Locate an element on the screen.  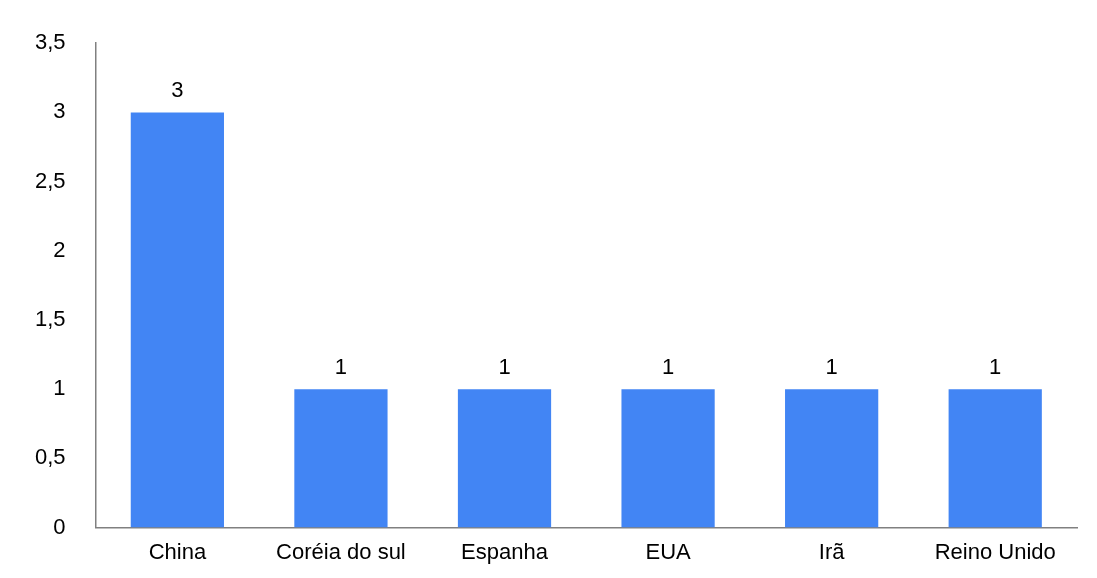
y-tick-label: 2 is located at coordinates (59, 249).